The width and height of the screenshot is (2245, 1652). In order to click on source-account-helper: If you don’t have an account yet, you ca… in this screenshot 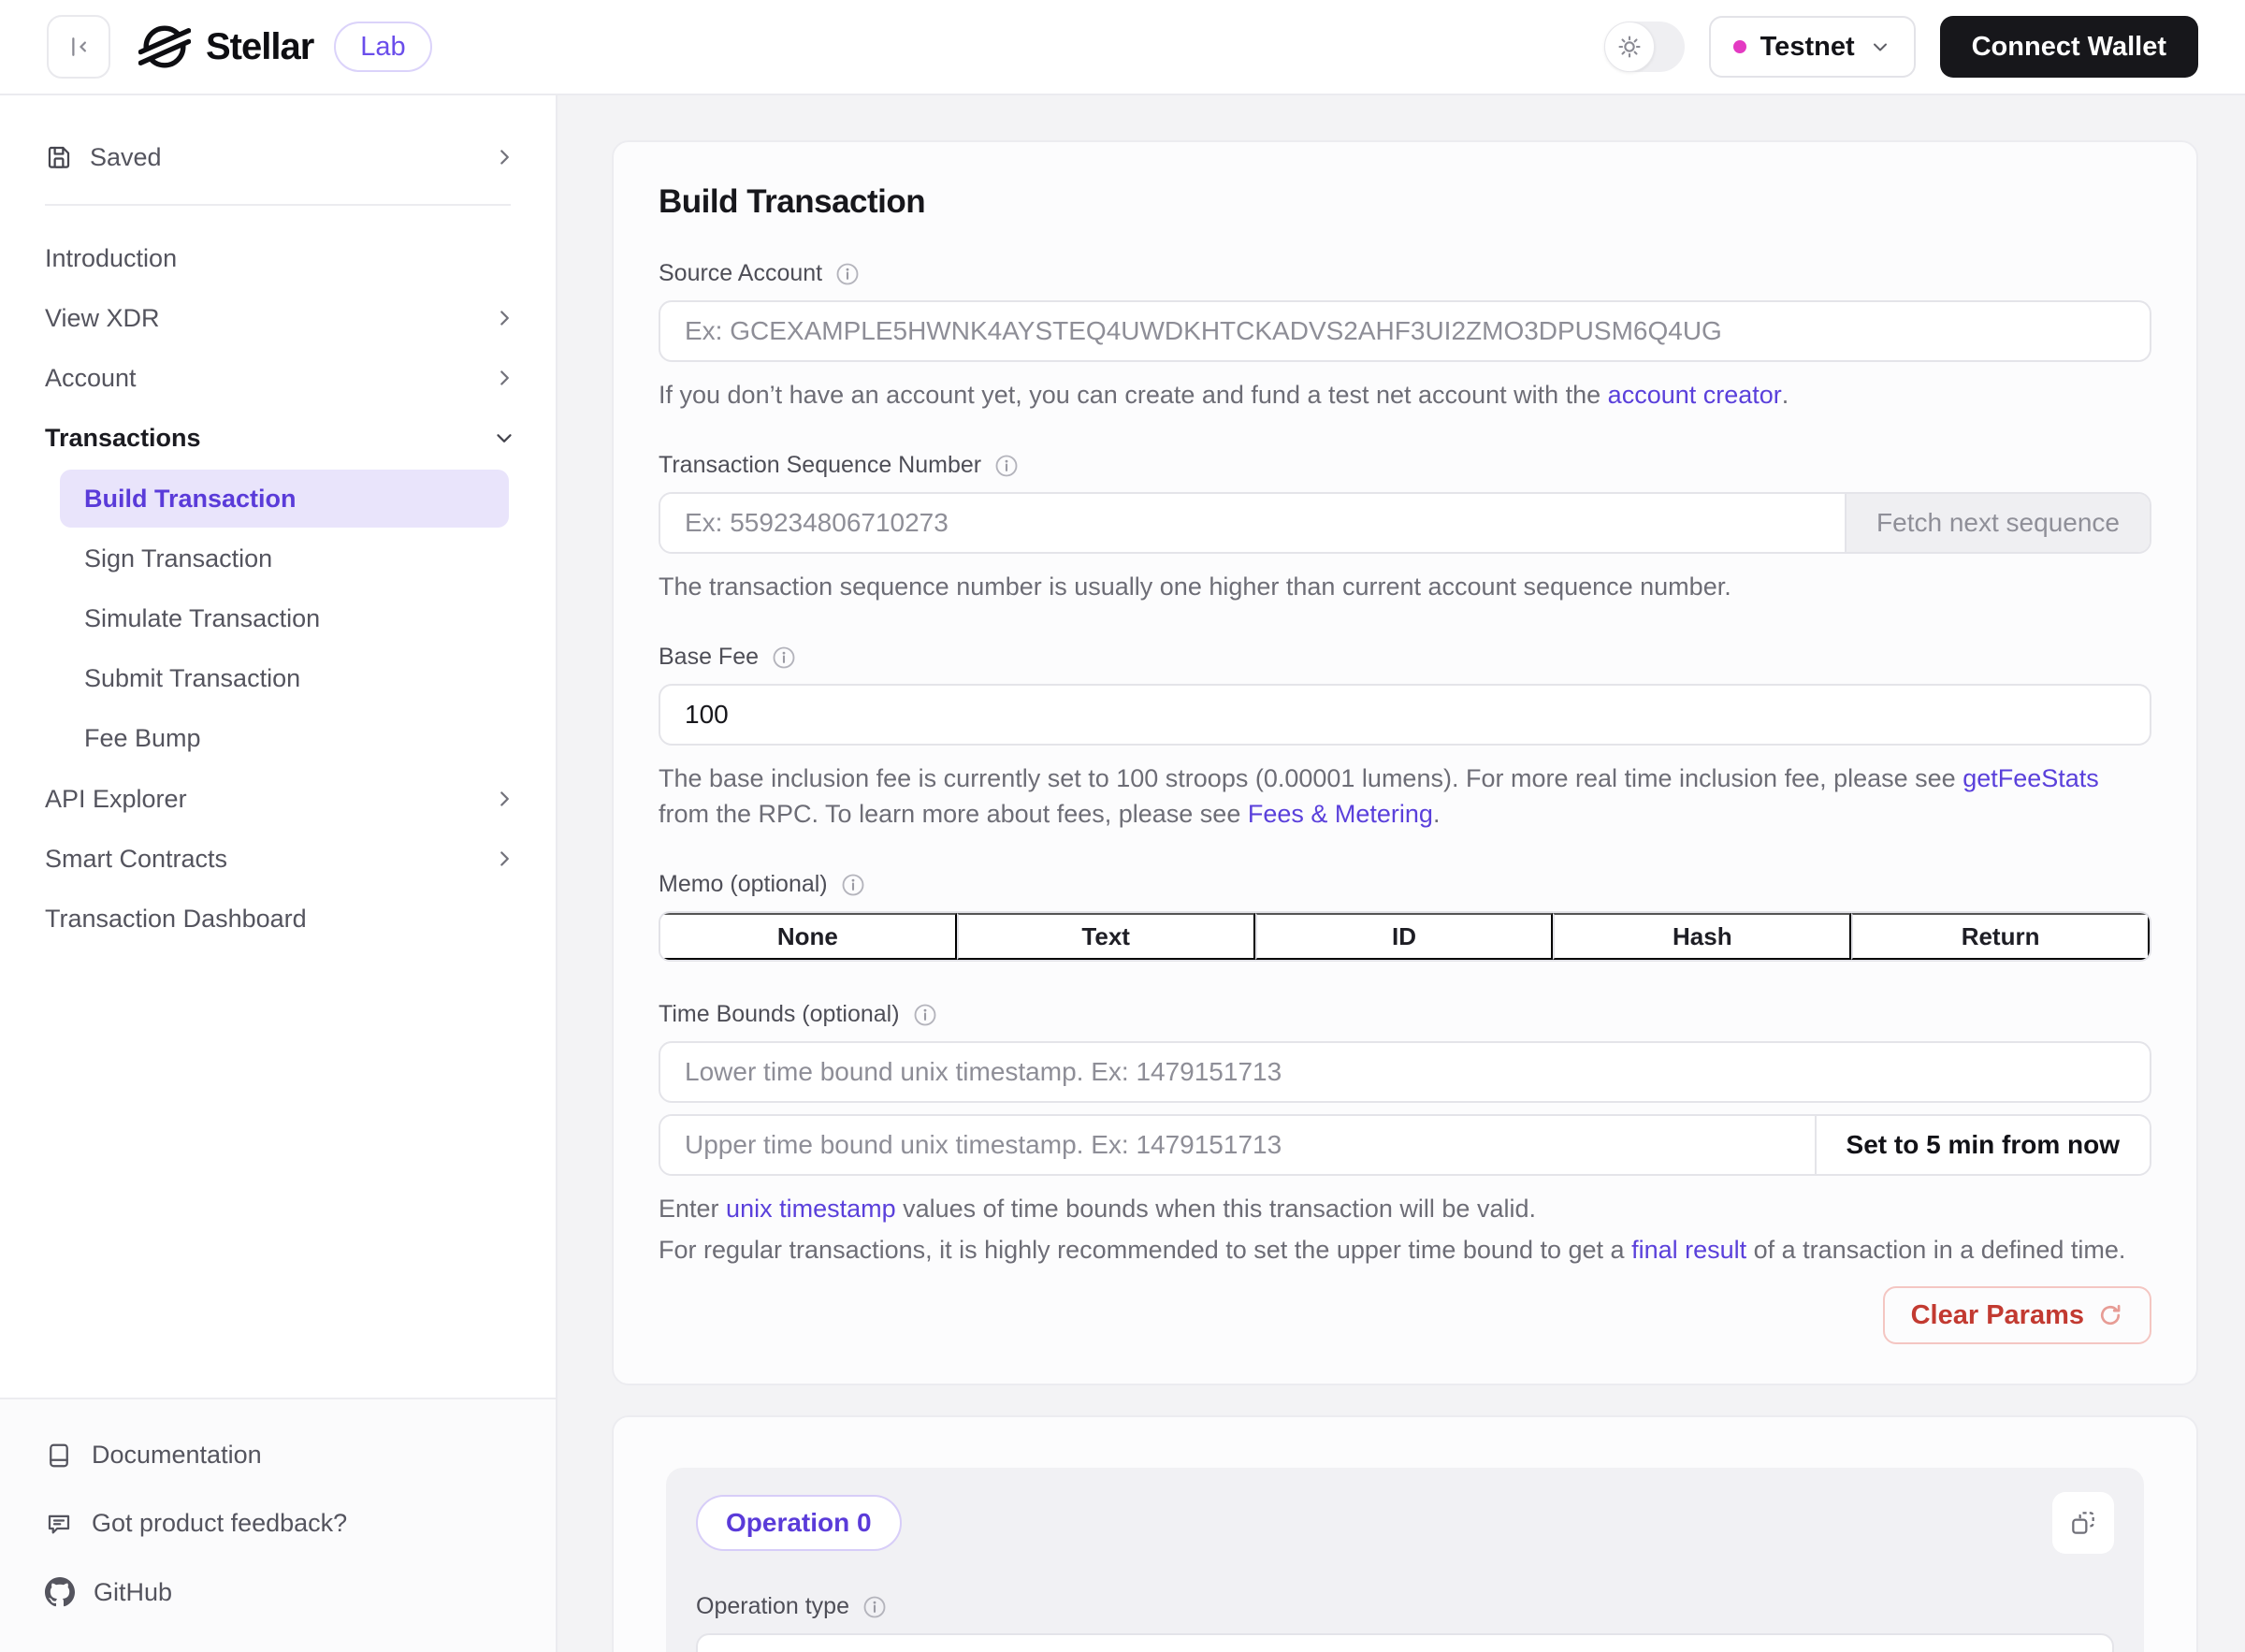, I will do `click(1405, 395)`.